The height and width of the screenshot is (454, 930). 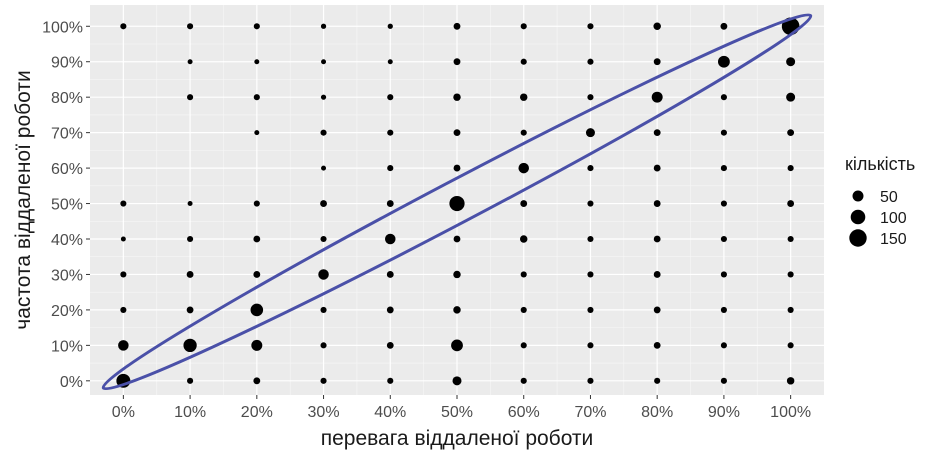 What do you see at coordinates (880, 201) in the screenshot?
I see `legend: кількість 50 100 150` at bounding box center [880, 201].